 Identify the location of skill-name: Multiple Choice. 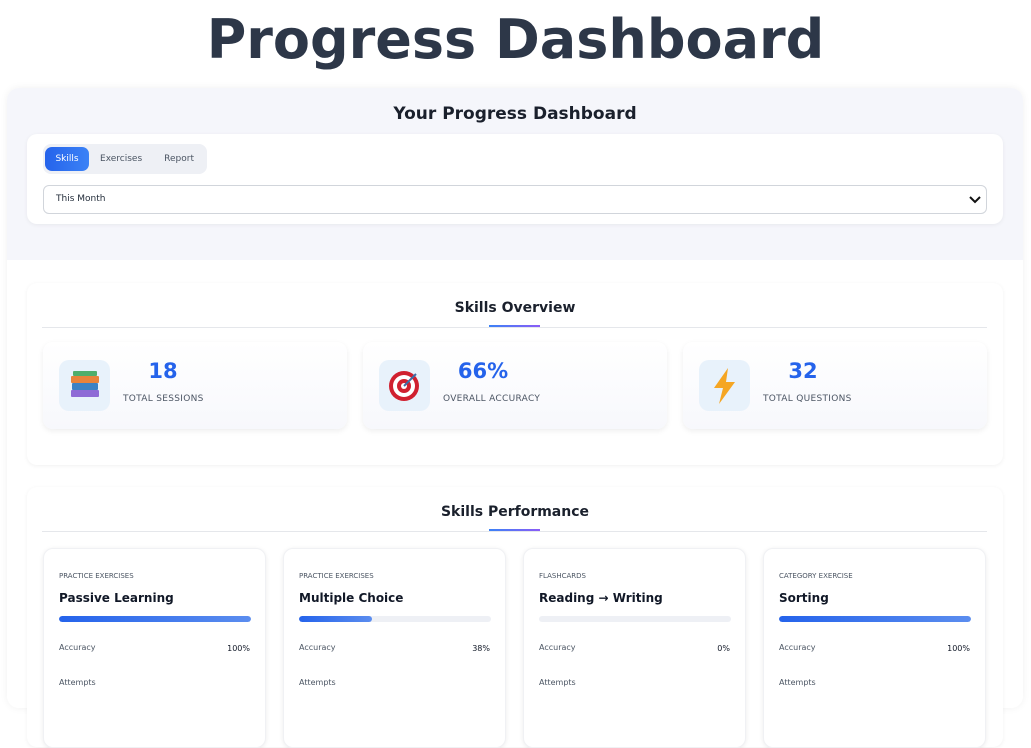
(351, 598).